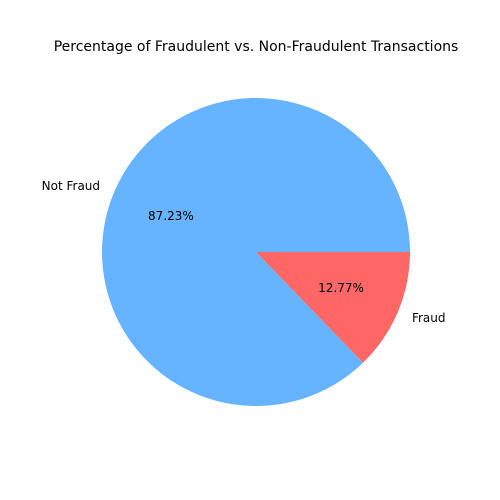  What do you see at coordinates (333, 307) in the screenshot?
I see `pie-slice-fraud` at bounding box center [333, 307].